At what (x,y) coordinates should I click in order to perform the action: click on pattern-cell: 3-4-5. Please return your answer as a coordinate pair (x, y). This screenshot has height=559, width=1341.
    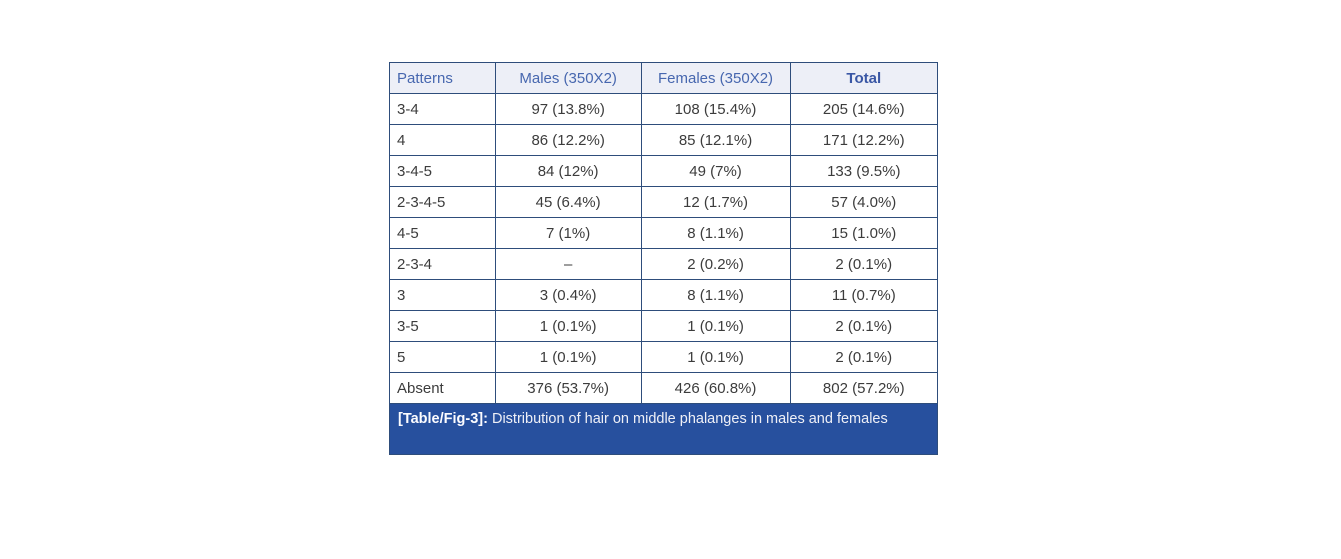
    Looking at the image, I should click on (442, 171).